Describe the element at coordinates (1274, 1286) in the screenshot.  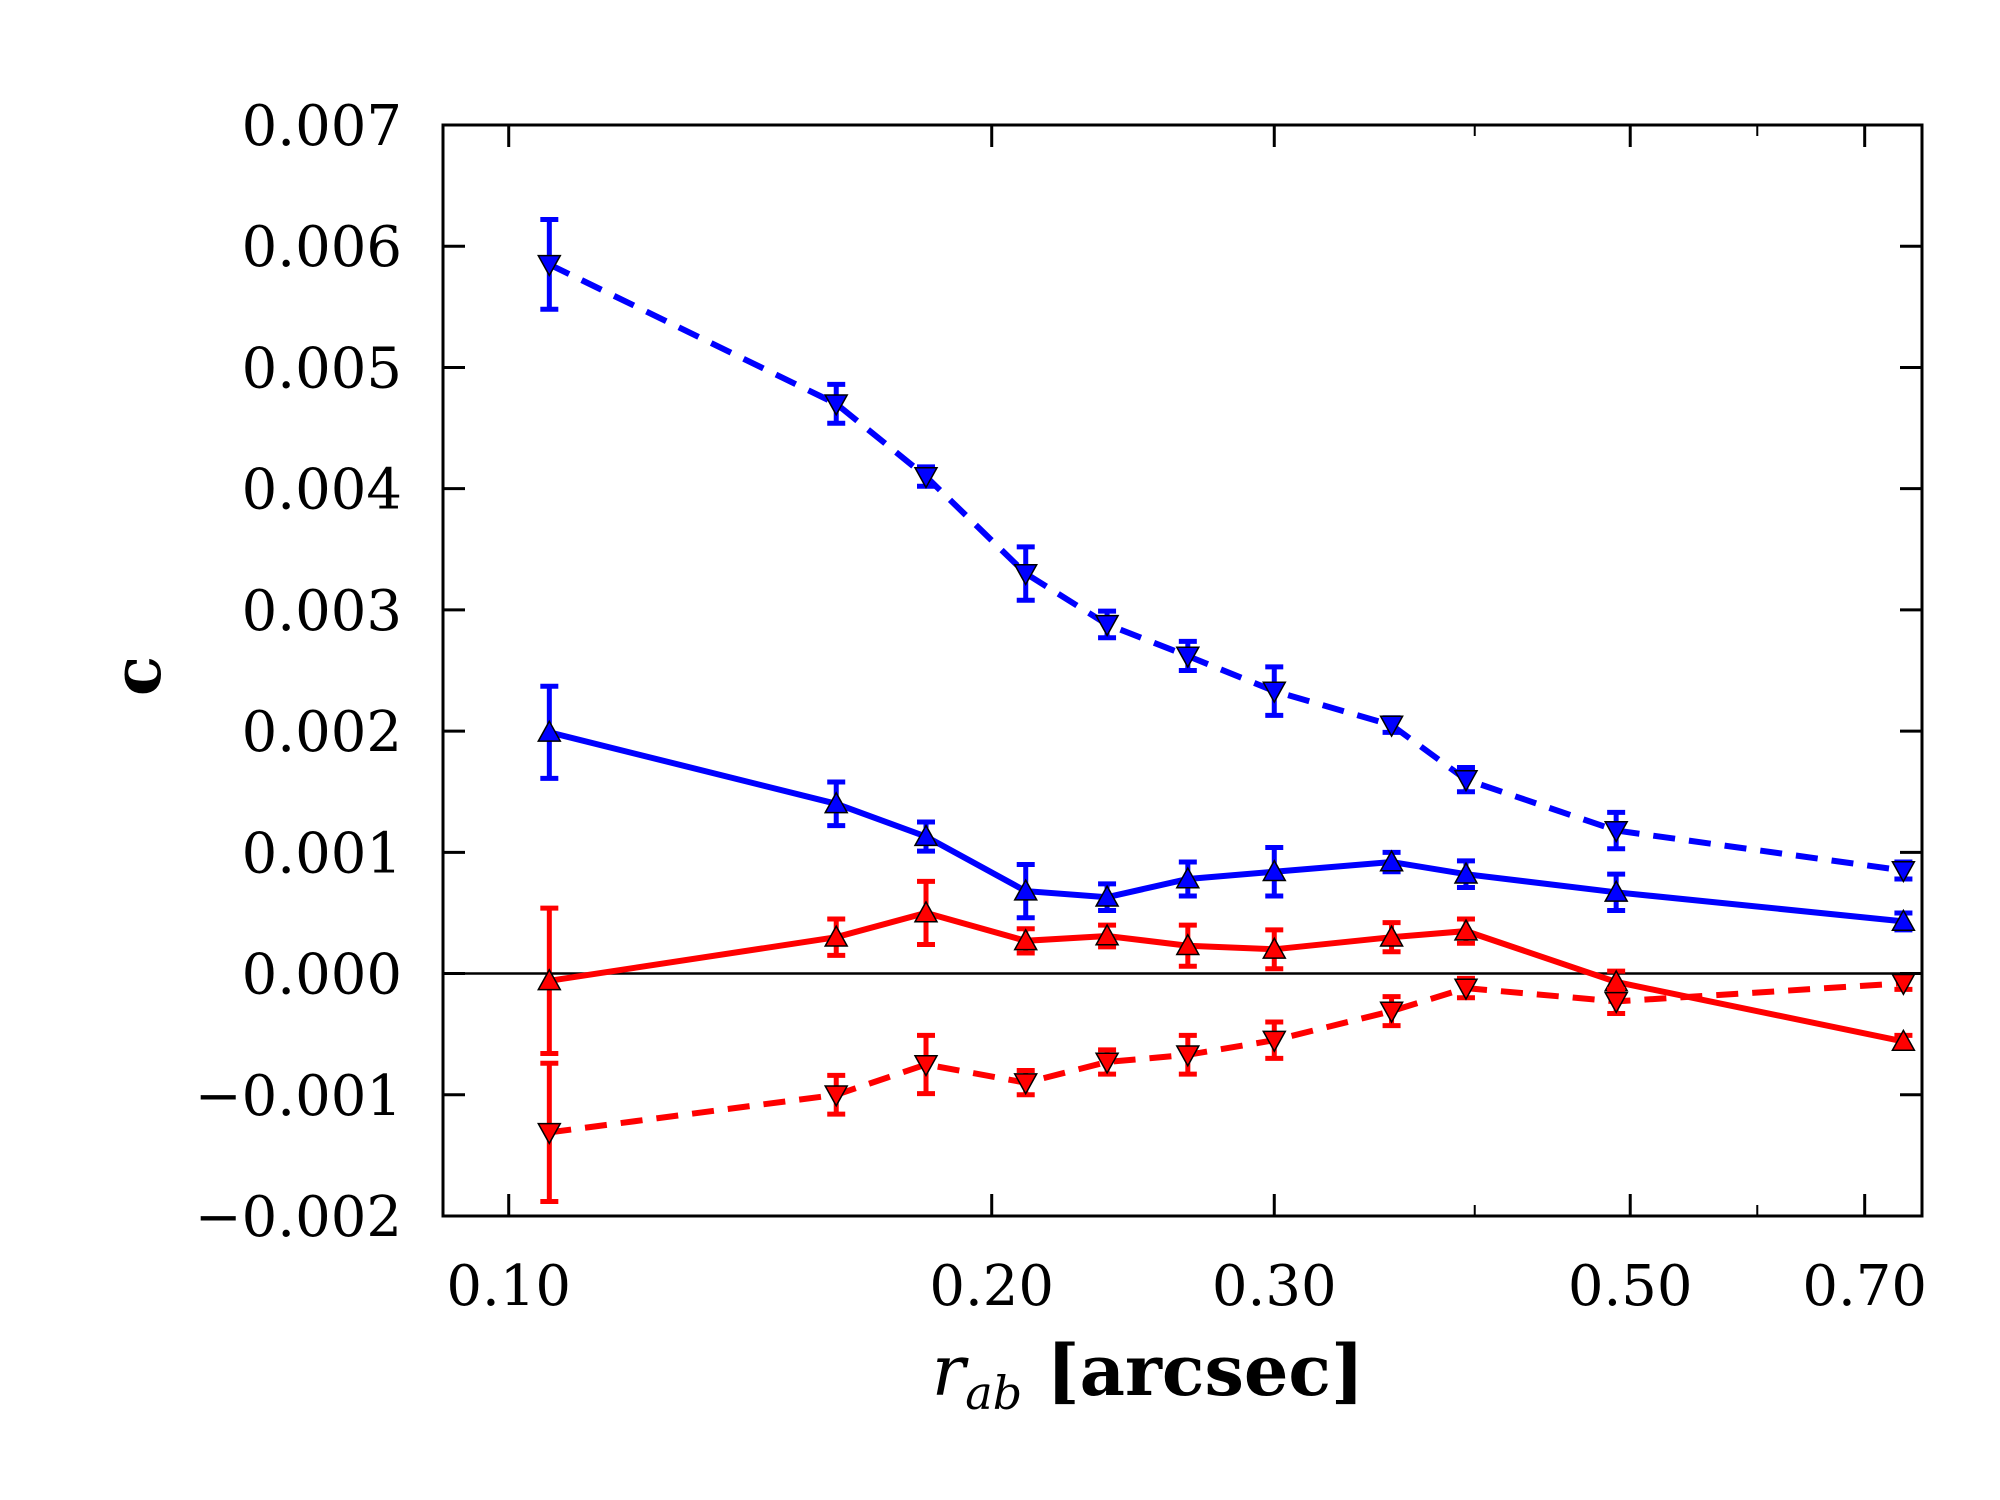
I see `x-tick-label: 0.30` at that location.